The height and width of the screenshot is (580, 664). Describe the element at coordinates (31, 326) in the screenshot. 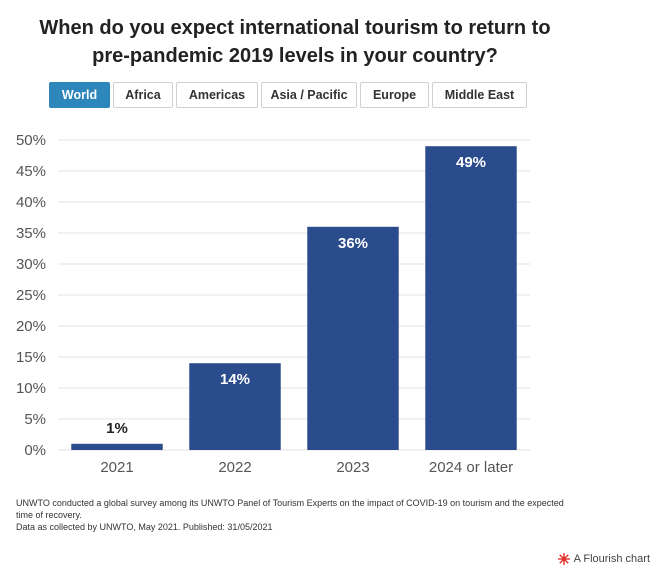

I see `y-tick-label: 20%` at that location.